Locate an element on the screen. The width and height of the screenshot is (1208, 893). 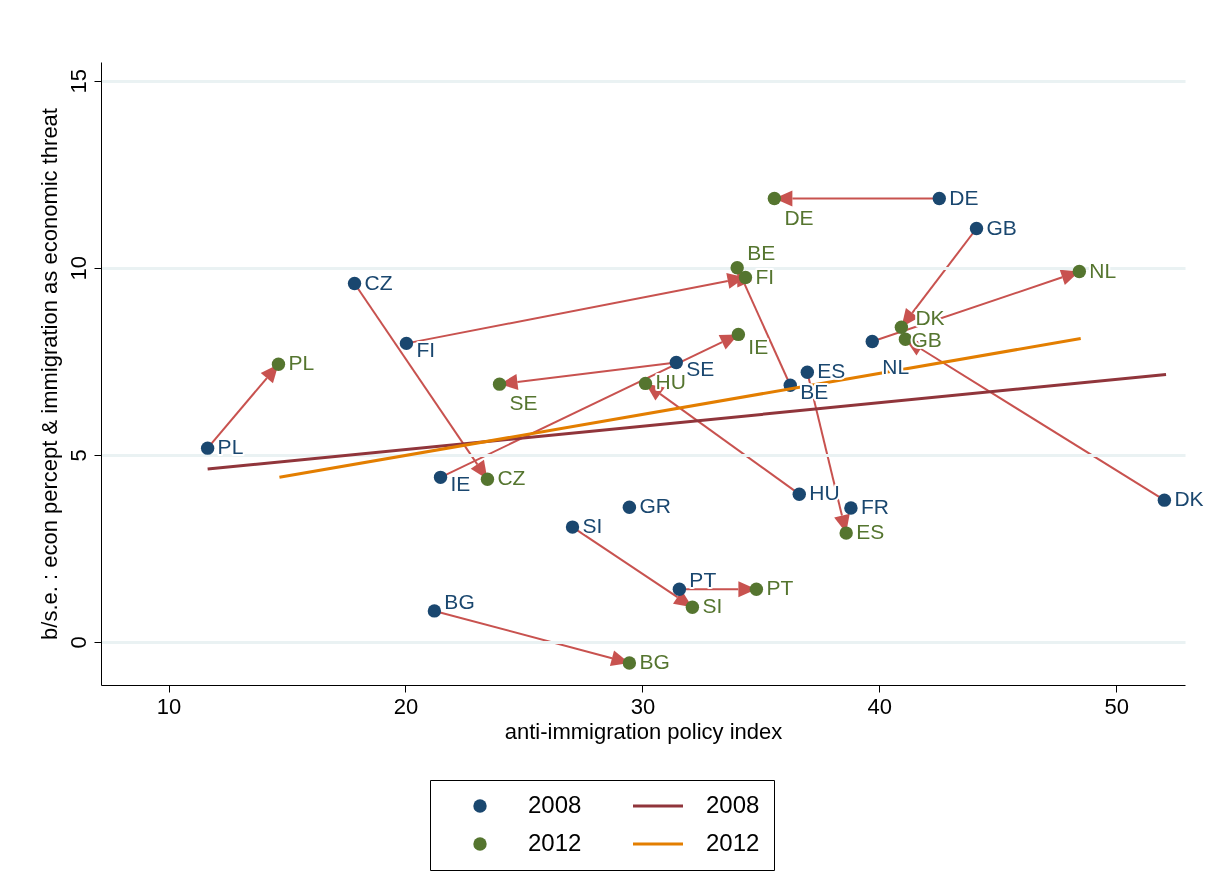
data-label: BE is located at coordinates (761, 252).